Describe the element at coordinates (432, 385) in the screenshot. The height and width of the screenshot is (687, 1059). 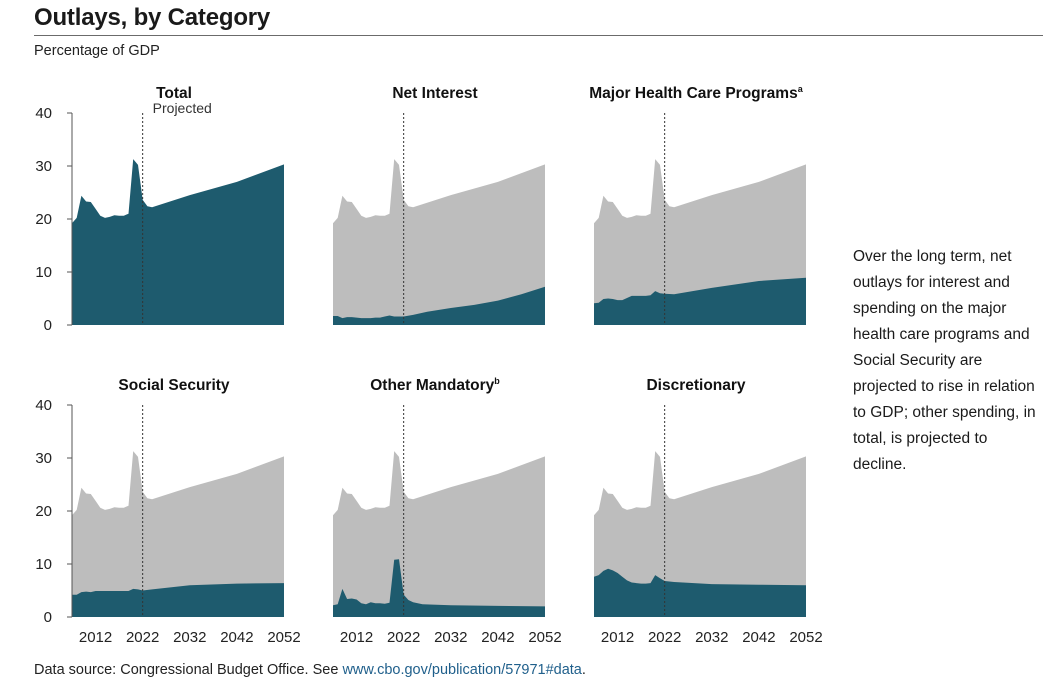
I see `panel-title-text: Other Mandatory` at that location.